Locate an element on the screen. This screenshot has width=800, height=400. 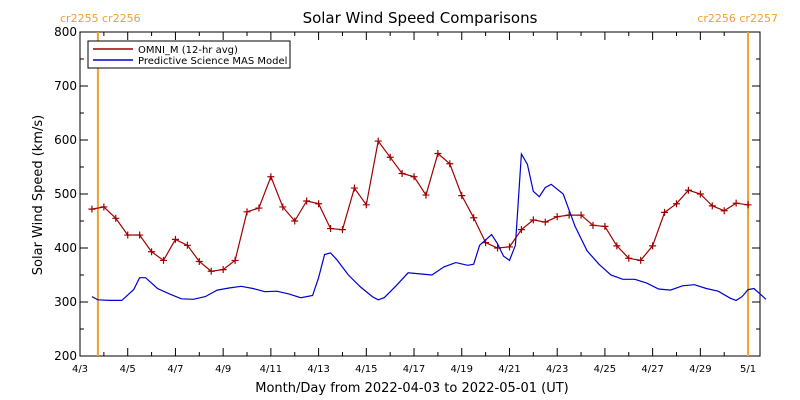
carrington-marker-label: cr2255 cr2256 is located at coordinates (100, 18).